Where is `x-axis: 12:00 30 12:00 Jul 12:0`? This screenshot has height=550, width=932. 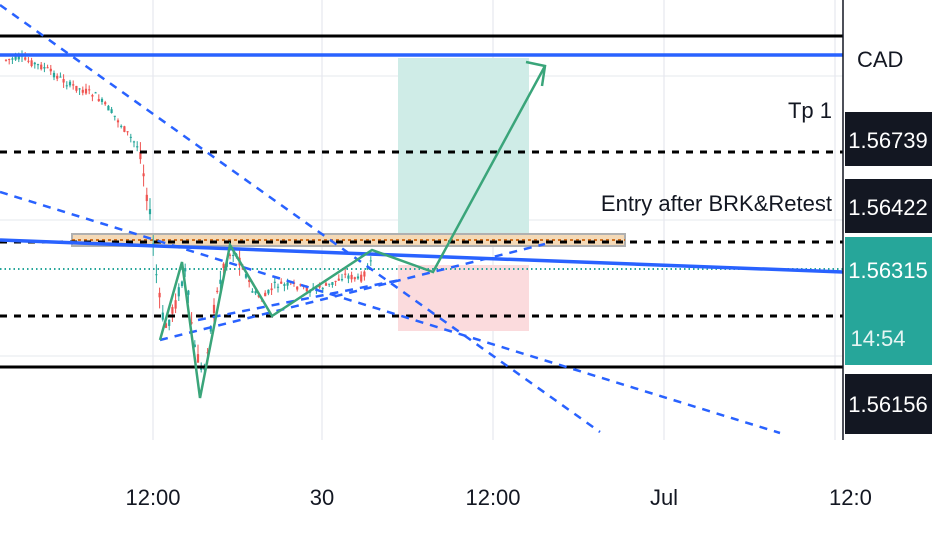
x-axis: 12:00 30 12:00 Jul 12:0 is located at coordinates (498, 497).